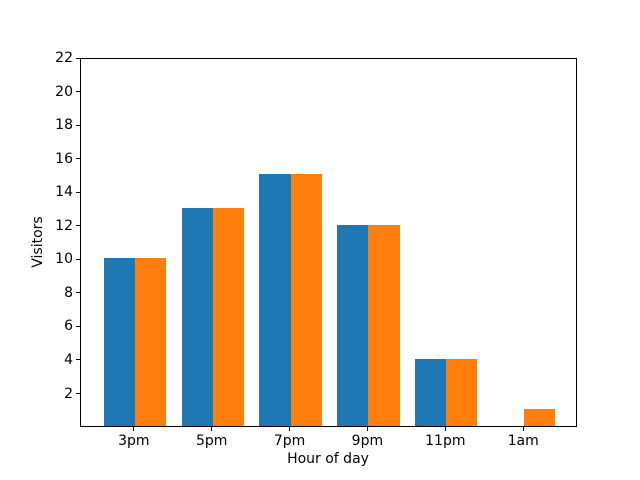  What do you see at coordinates (68, 326) in the screenshot?
I see `y-tick-label: 6` at bounding box center [68, 326].